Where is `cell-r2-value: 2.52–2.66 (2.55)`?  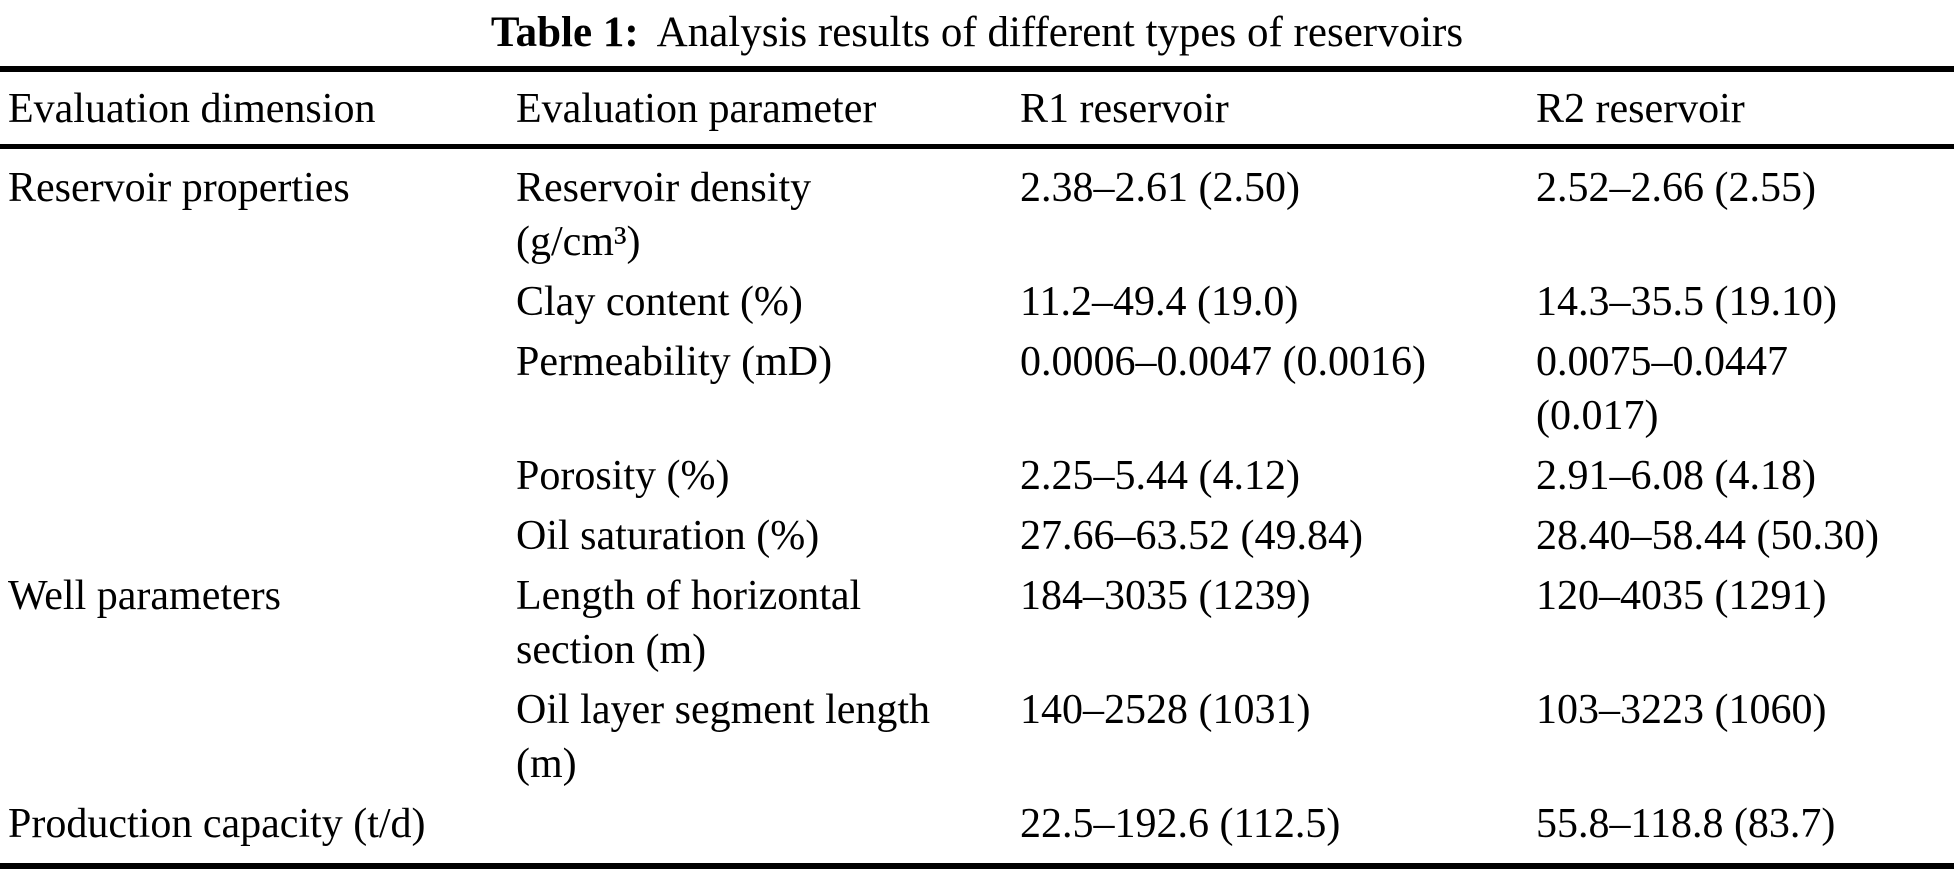
cell-r2-value: 2.52–2.66 (2.55) is located at coordinates (1745, 210).